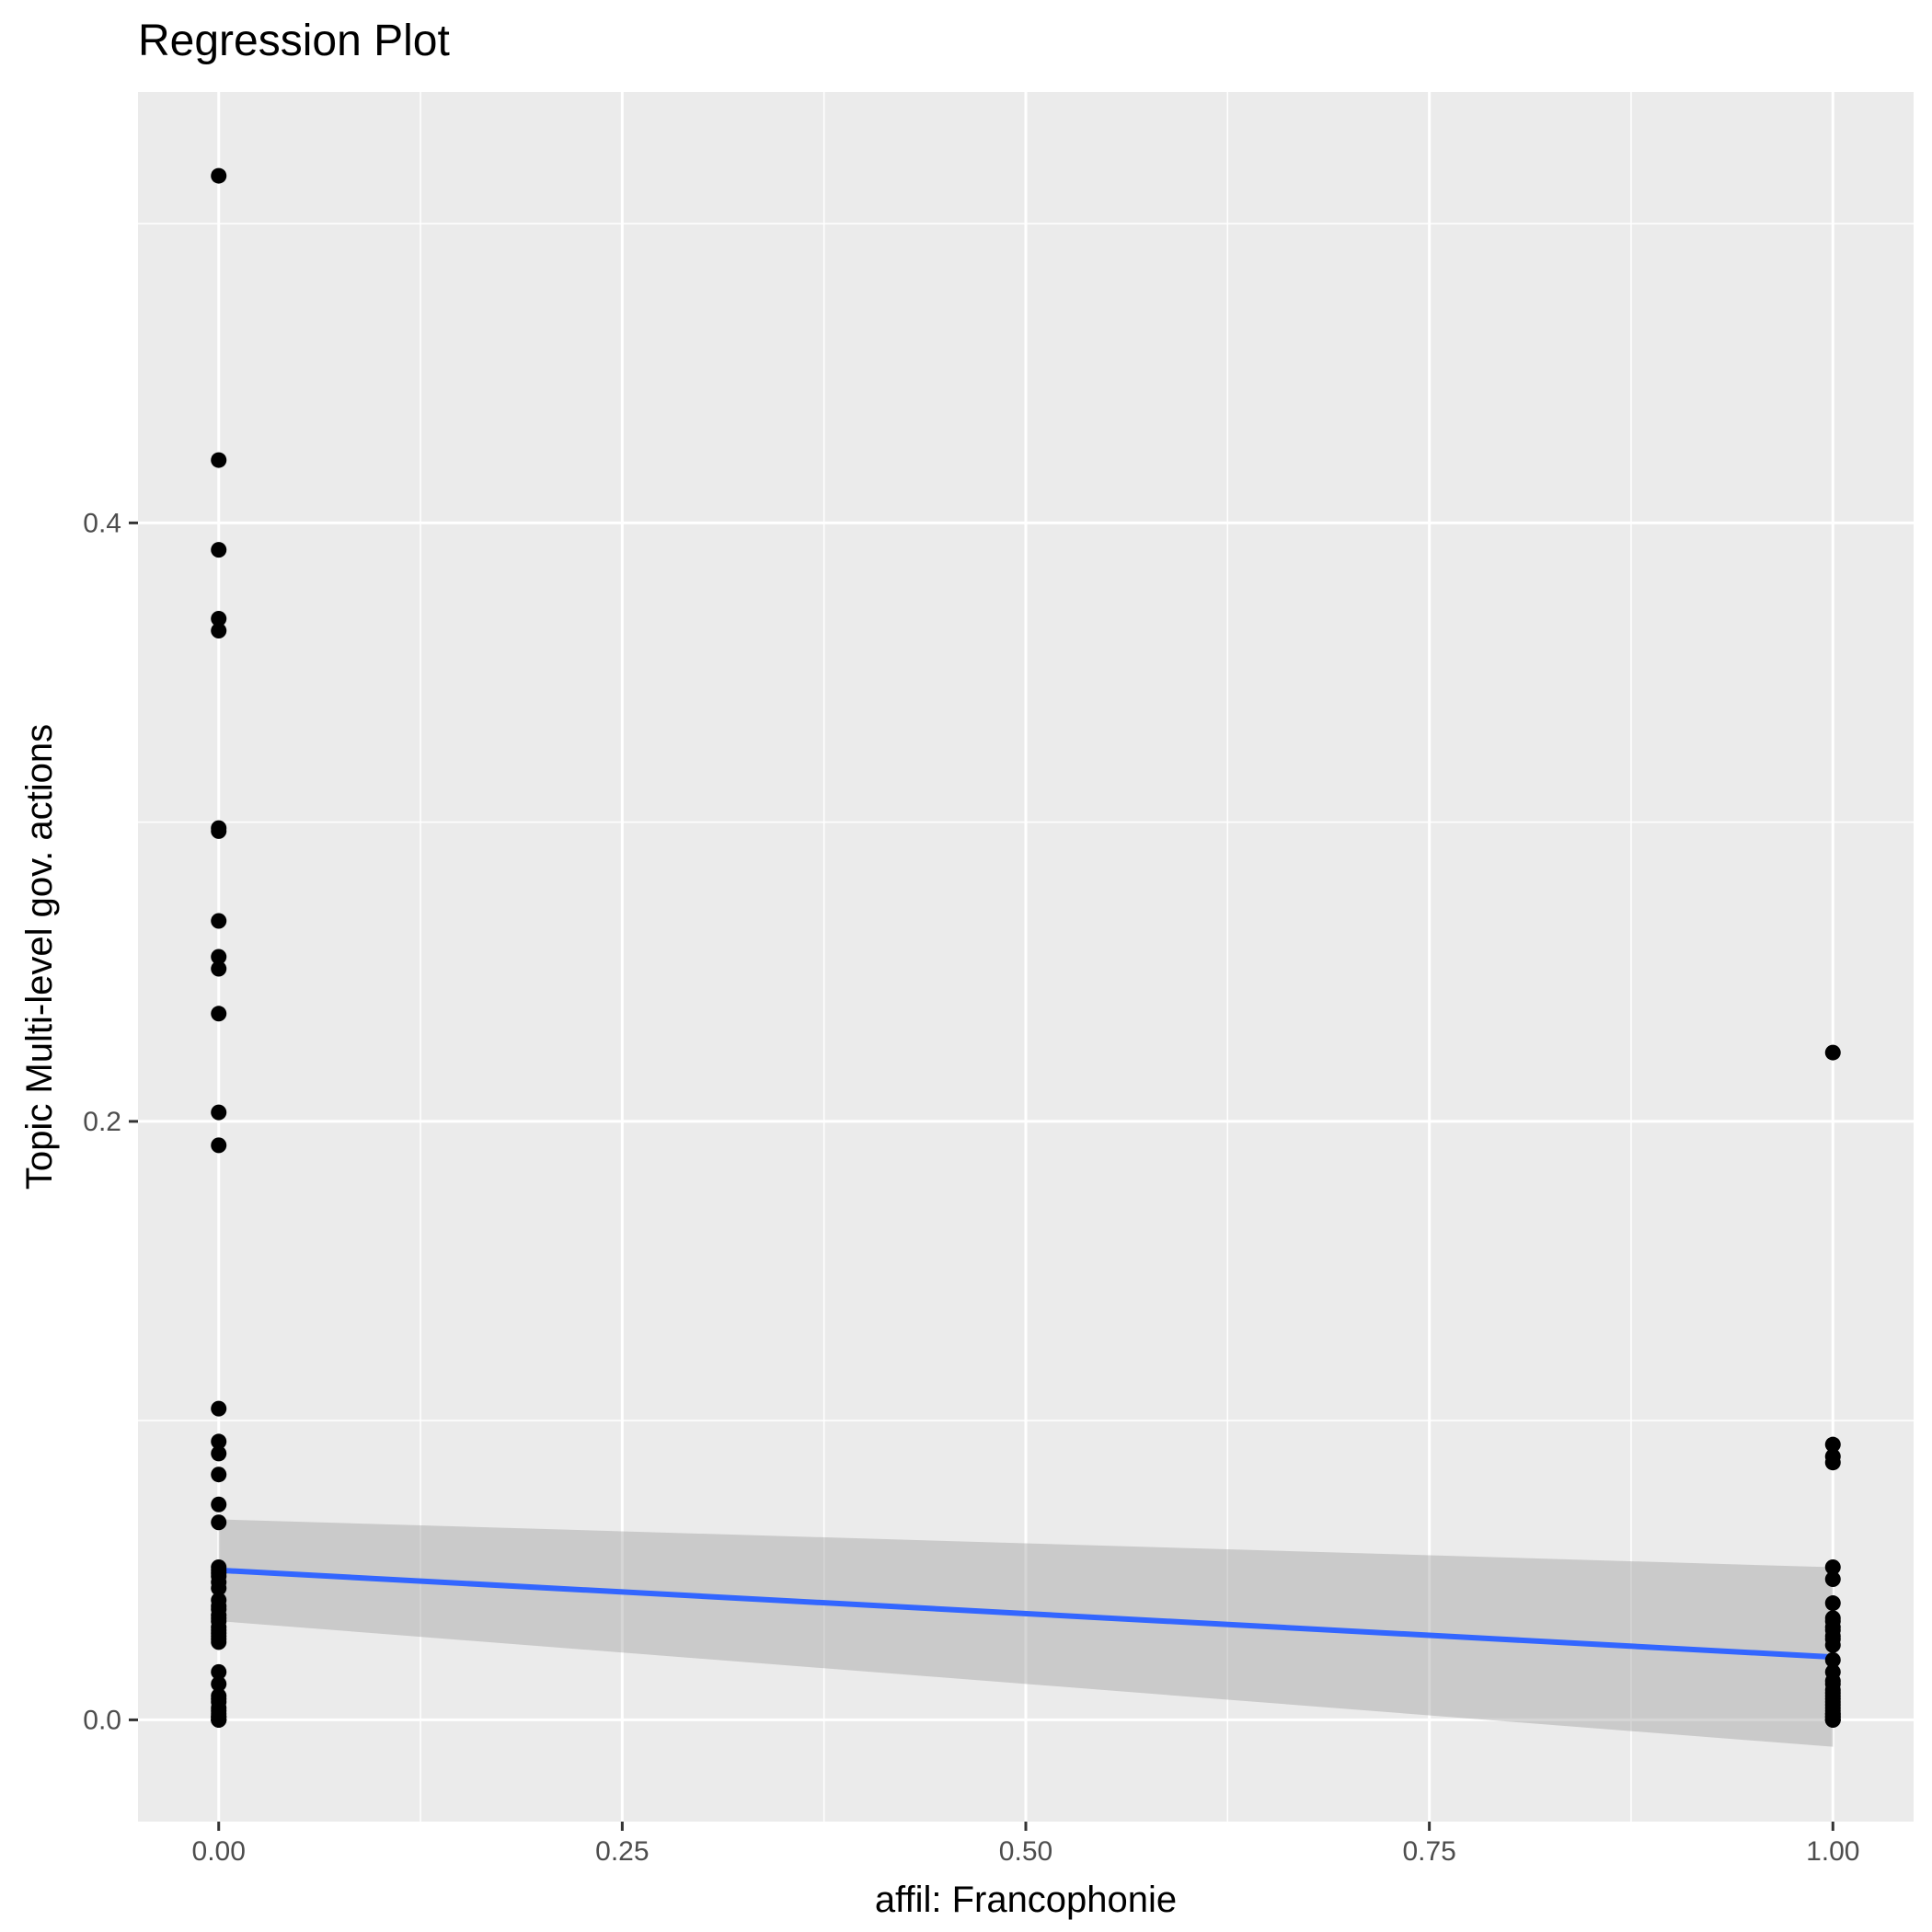 Image resolution: width=1932 pixels, height=1932 pixels. Describe the element at coordinates (294, 41) in the screenshot. I see `chart-title: Regression Plot` at that location.